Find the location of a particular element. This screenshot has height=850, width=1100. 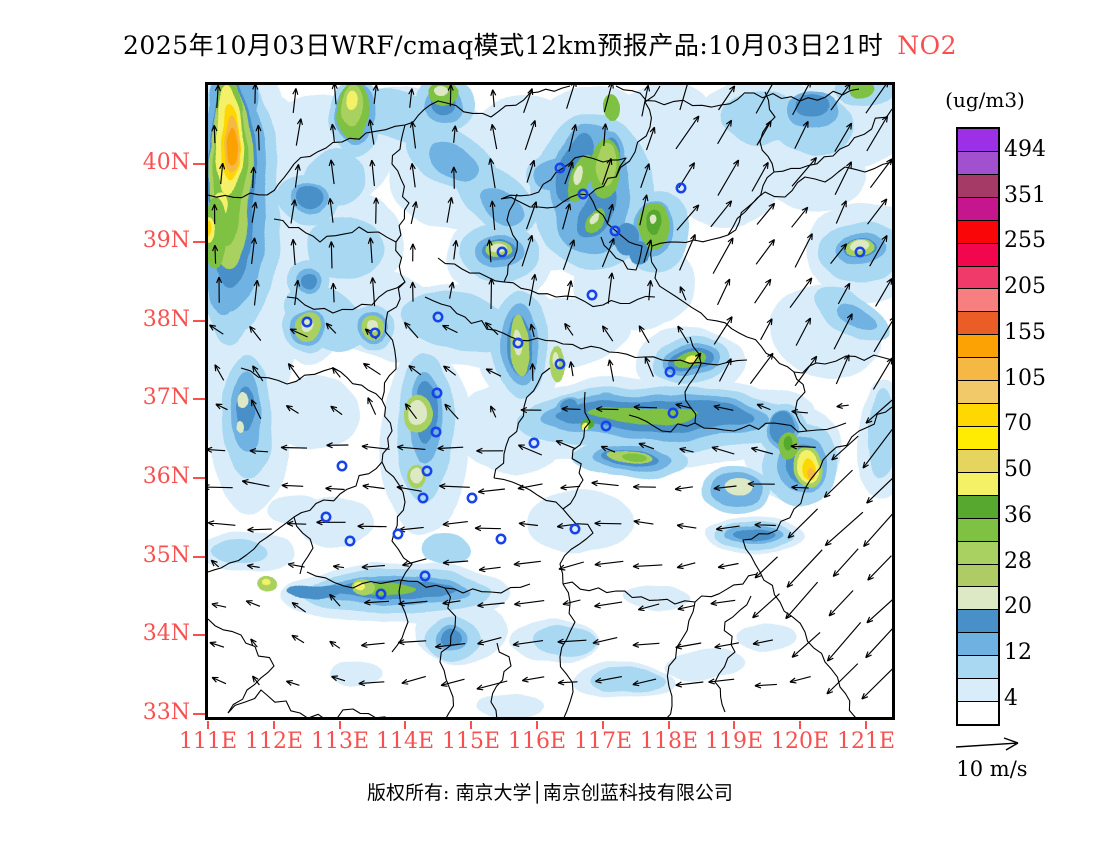

legend-value-label: 12 is located at coordinates (1018, 653).